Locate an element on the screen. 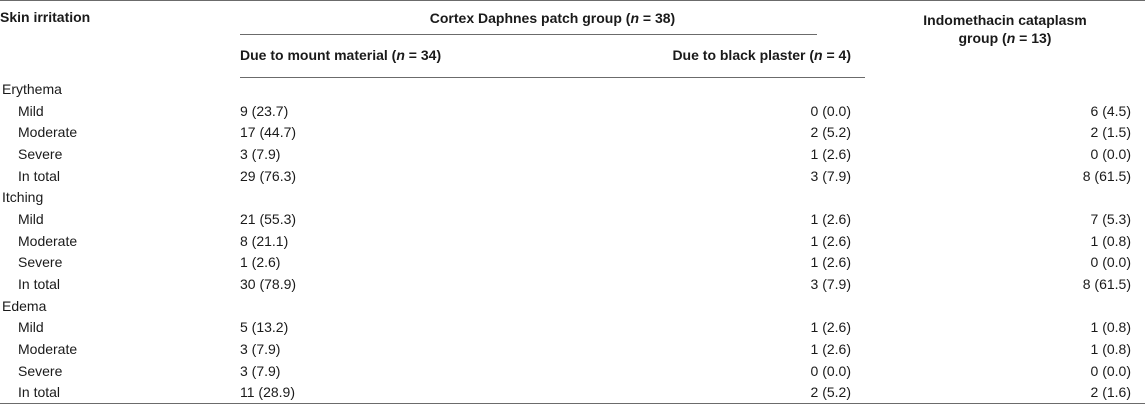 The width and height of the screenshot is (1145, 410). mount-material-value: 29 (76.3) is located at coordinates (268, 175).